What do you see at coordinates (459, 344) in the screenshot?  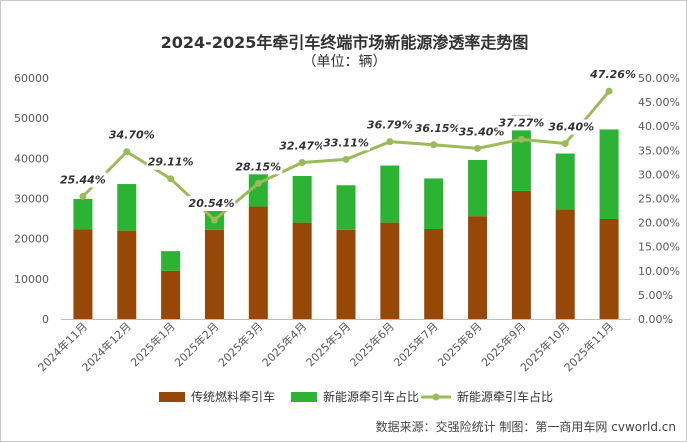 I see `x-tick-label: 2025年8月` at bounding box center [459, 344].